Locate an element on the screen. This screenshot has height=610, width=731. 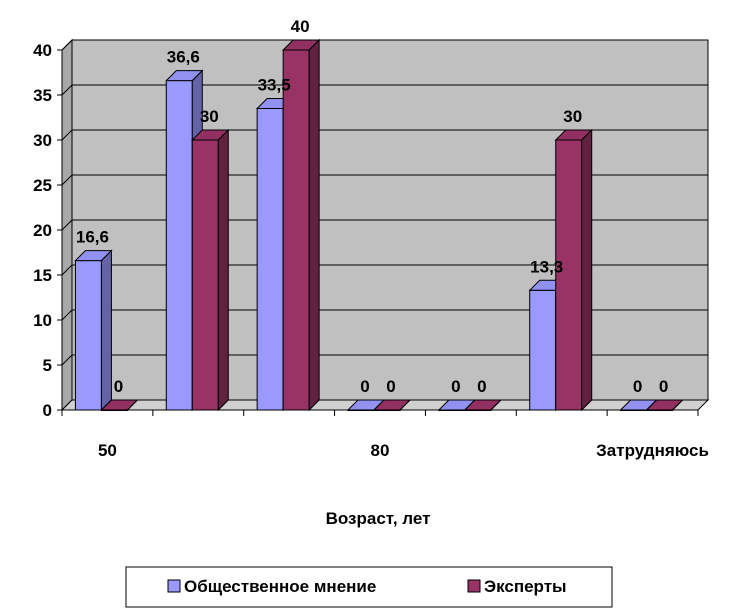
x-tick-label: 50 is located at coordinates (107, 450).